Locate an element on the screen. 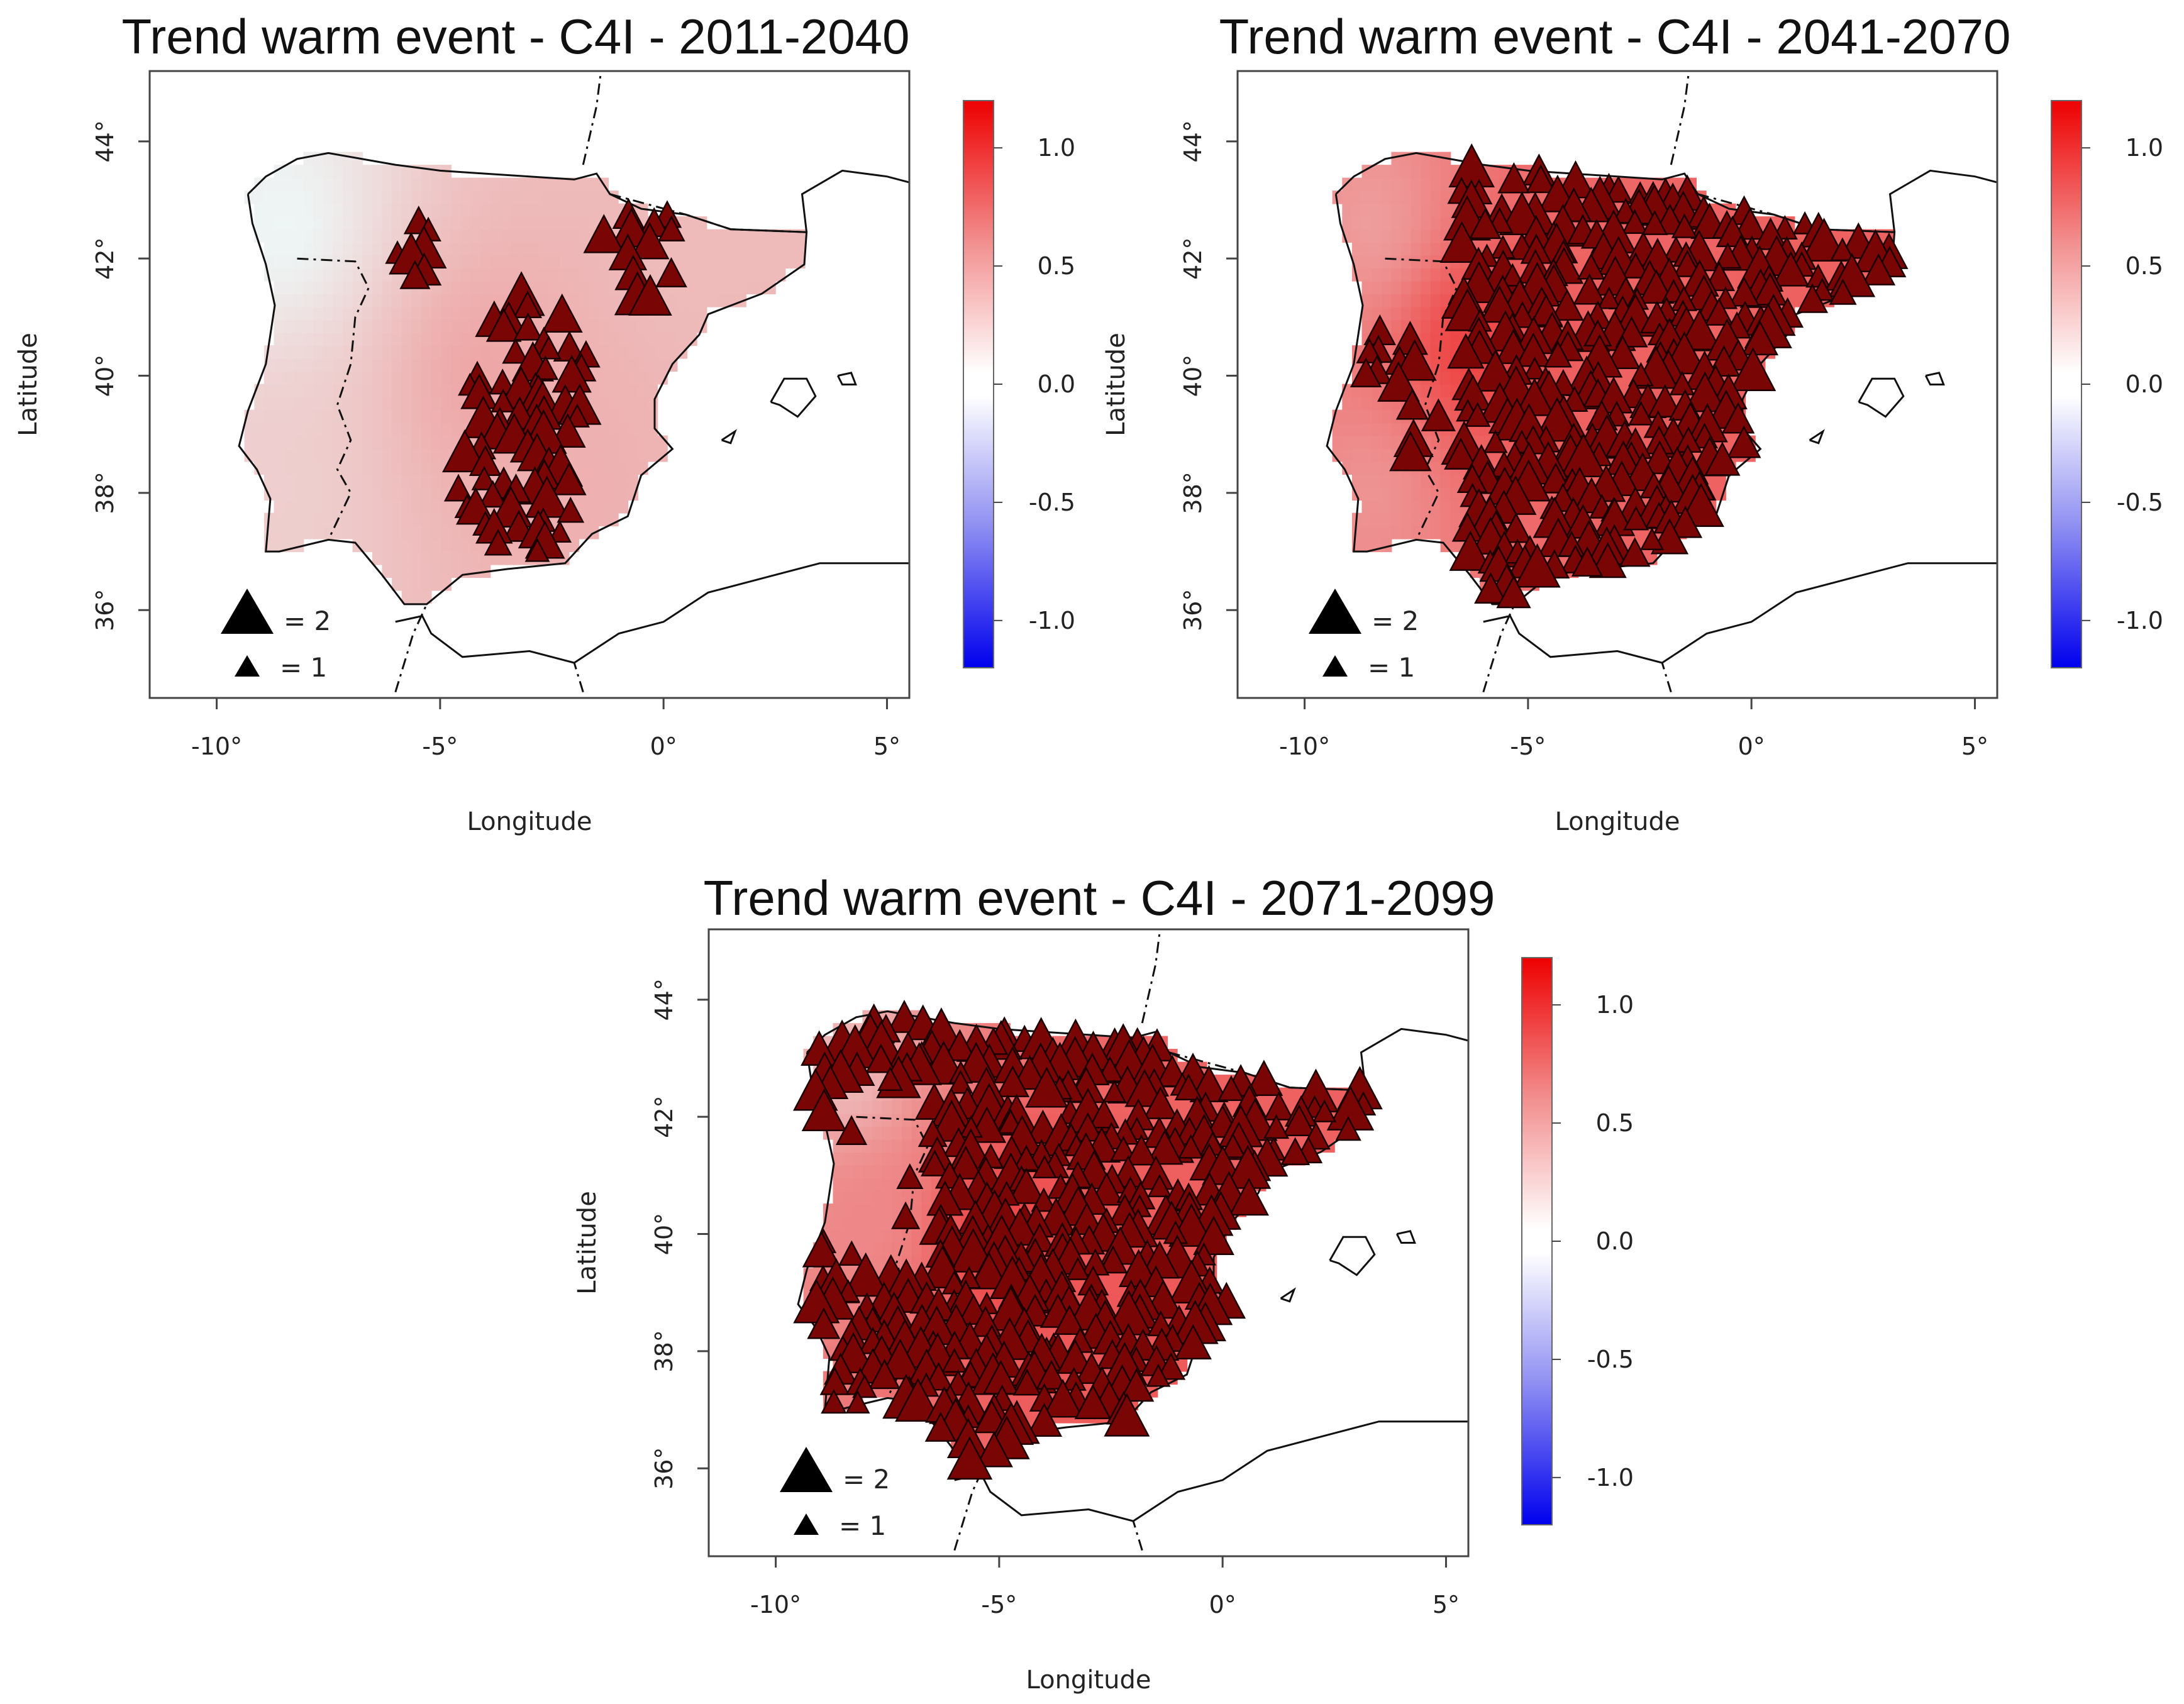  legend-large-label: = 2 is located at coordinates (1395, 621).